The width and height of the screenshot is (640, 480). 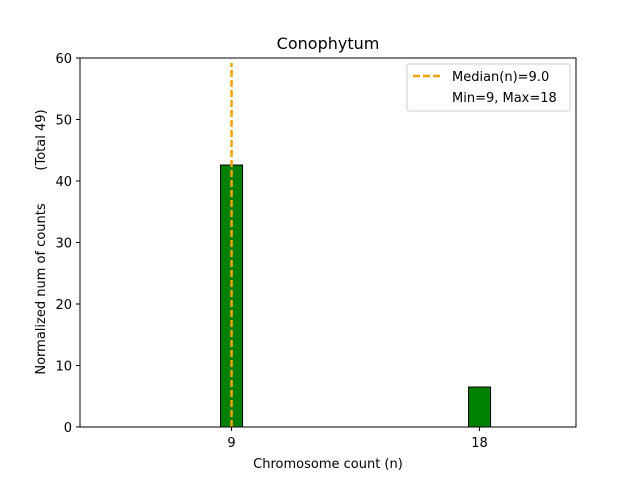 I want to click on legend-median-label: Median(n)=9.0, so click(x=500, y=77).